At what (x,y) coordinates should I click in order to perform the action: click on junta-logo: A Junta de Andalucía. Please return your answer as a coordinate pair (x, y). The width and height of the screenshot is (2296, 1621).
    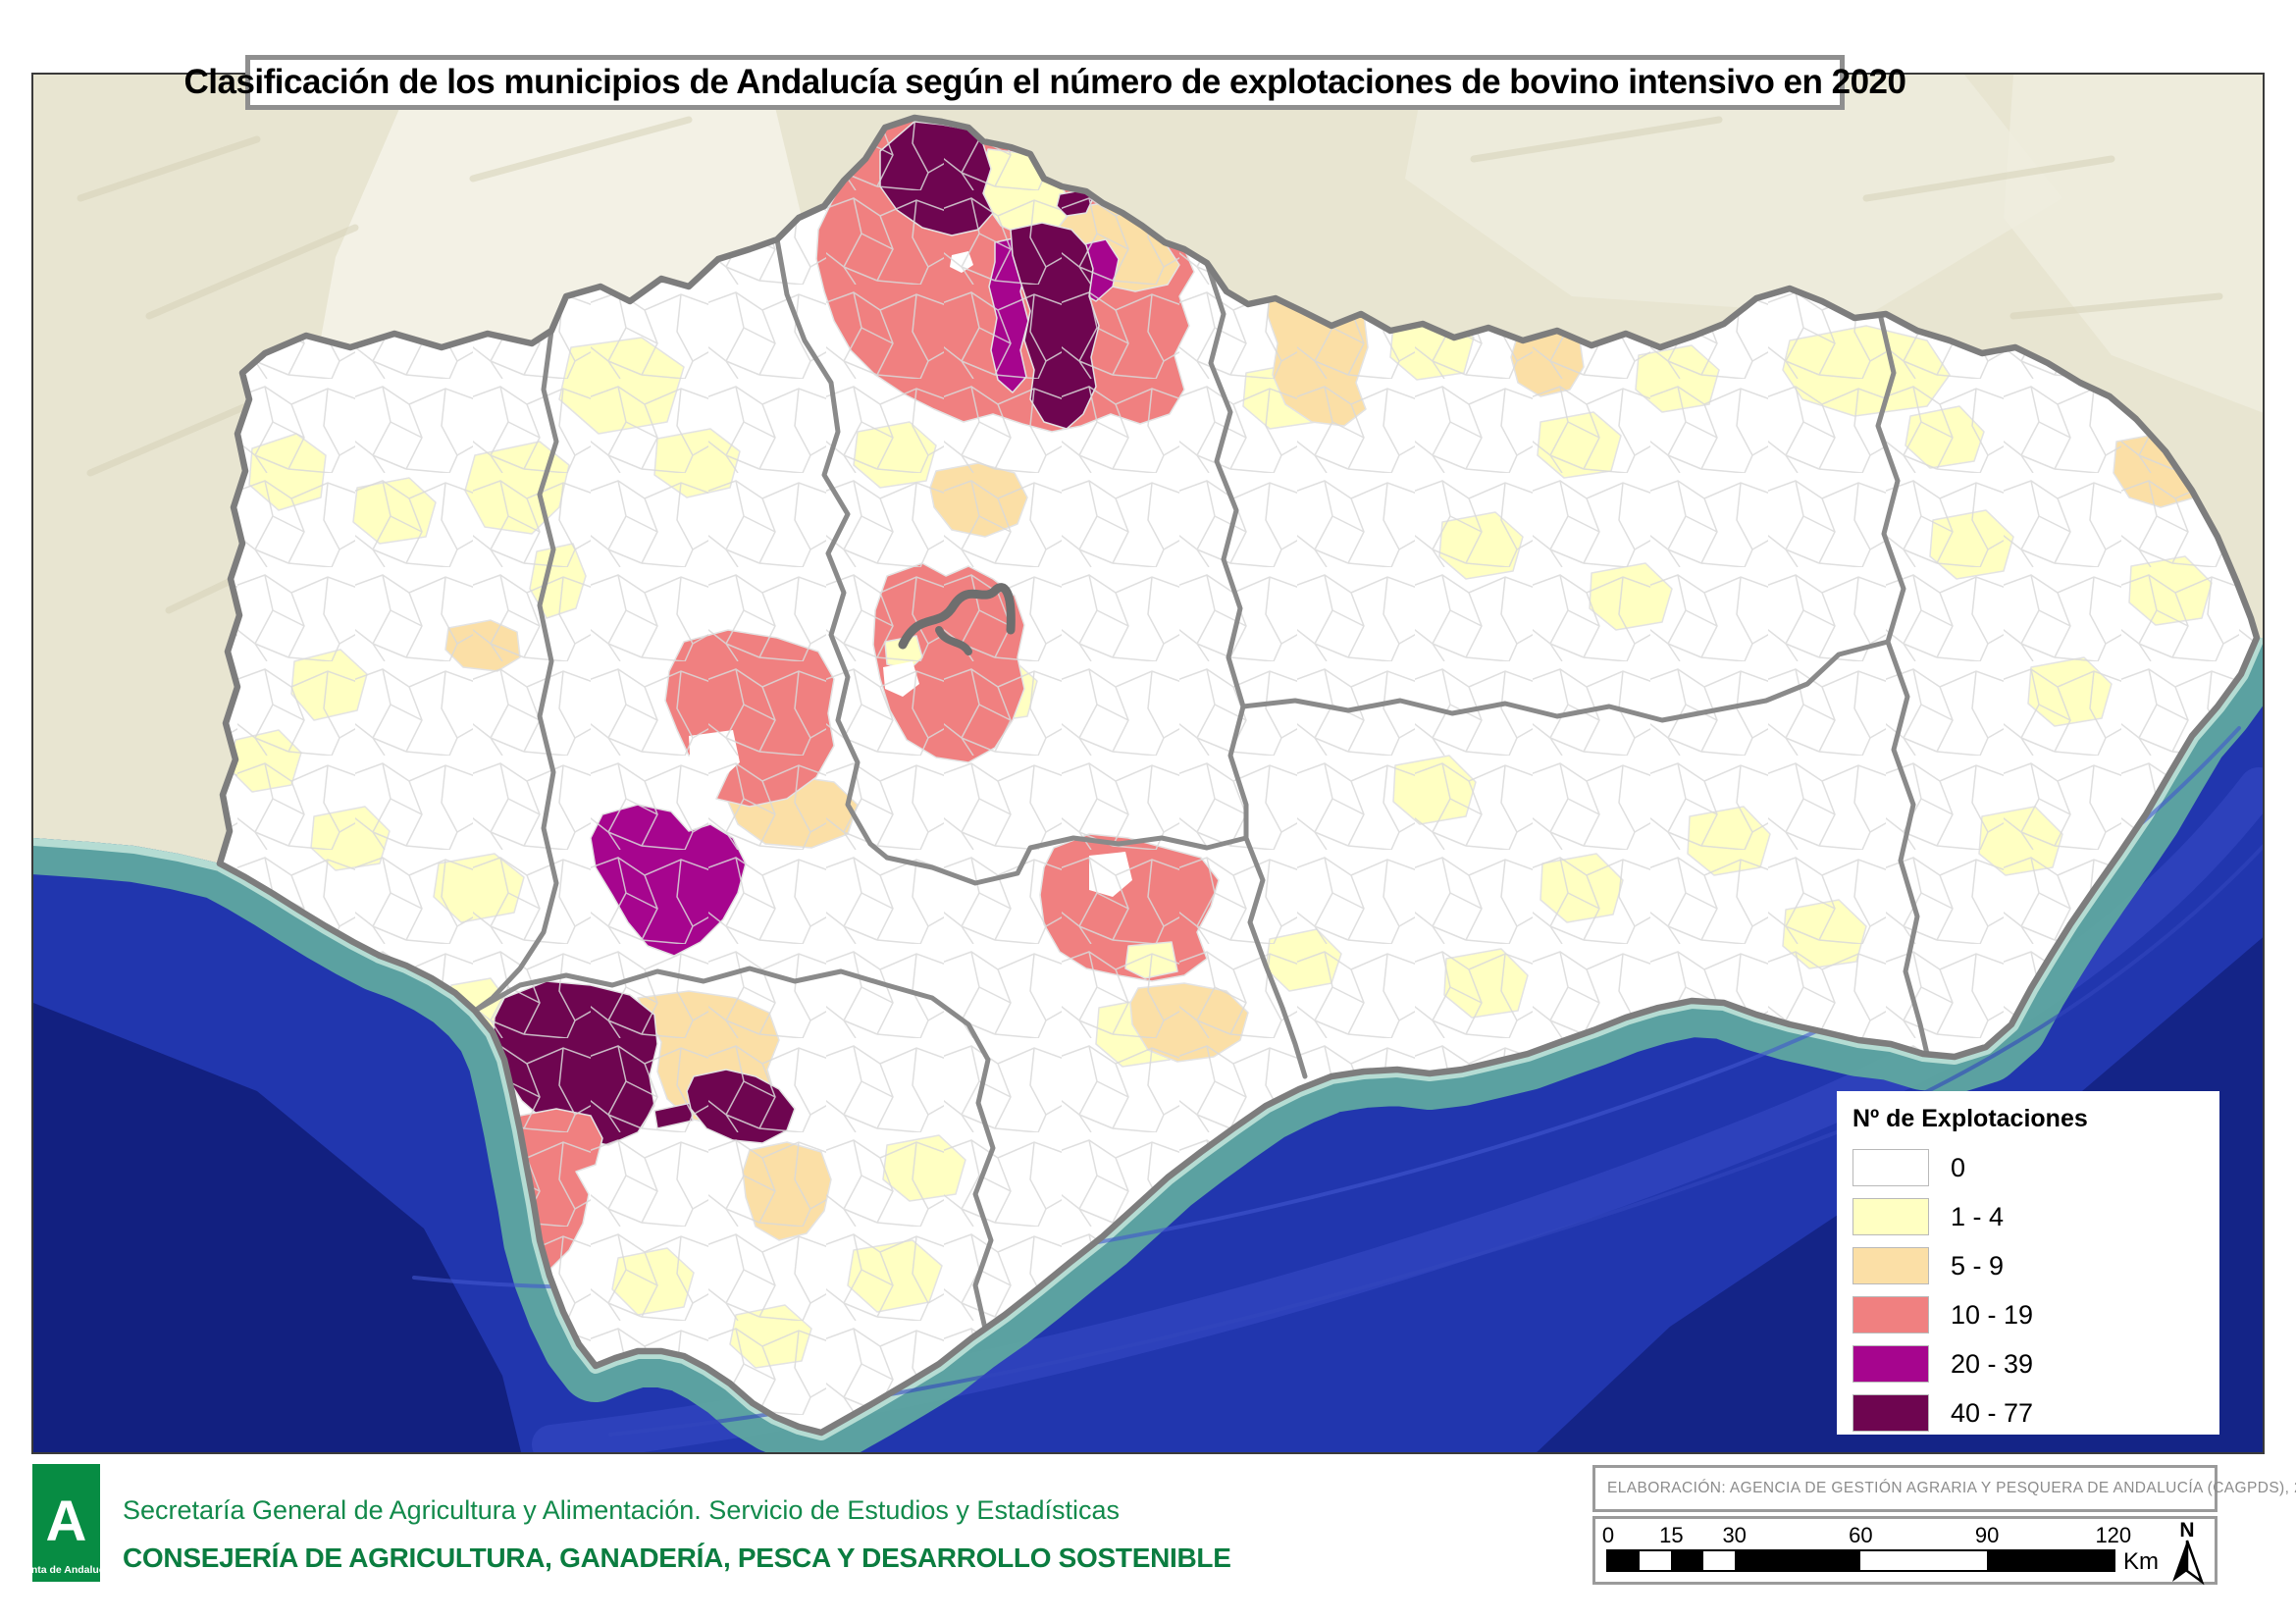
    Looking at the image, I should click on (66, 1523).